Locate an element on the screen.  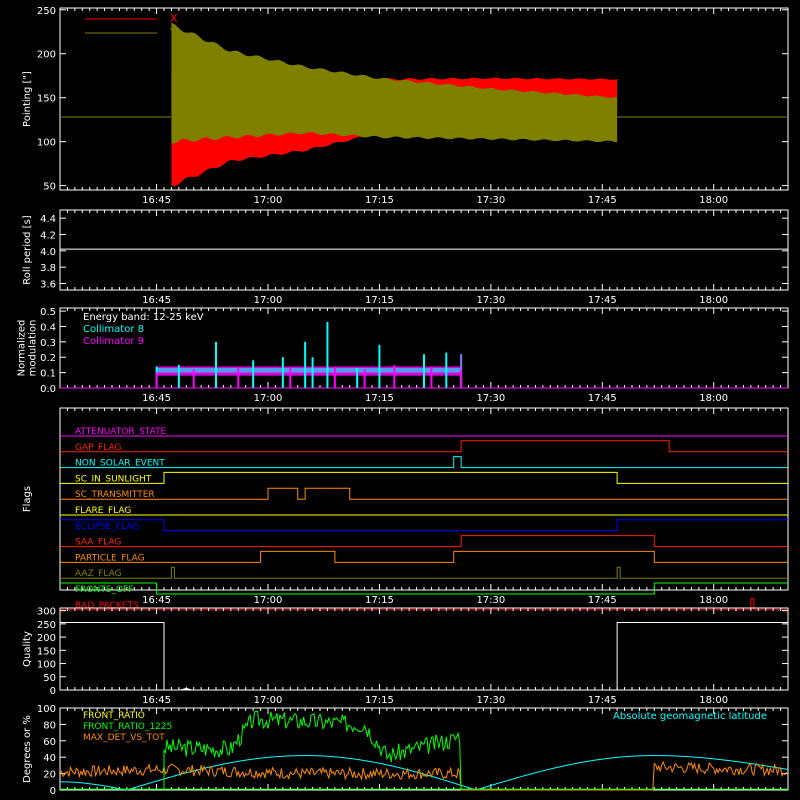
y-axis-label: Flags is located at coordinates (27, 499).